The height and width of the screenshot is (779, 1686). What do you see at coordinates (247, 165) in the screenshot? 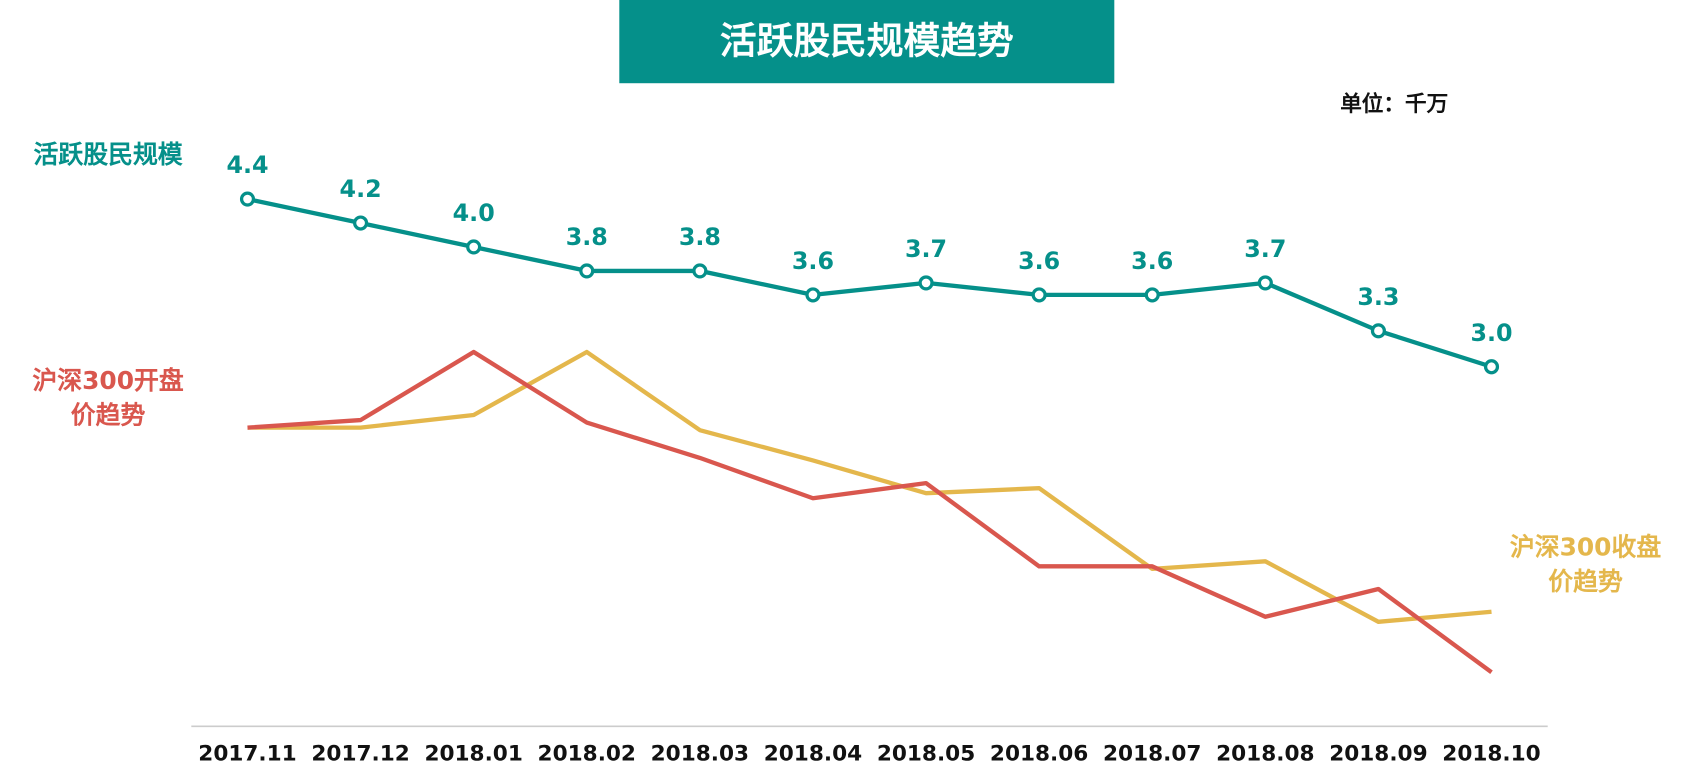
I see `value-label: 4.4` at bounding box center [247, 165].